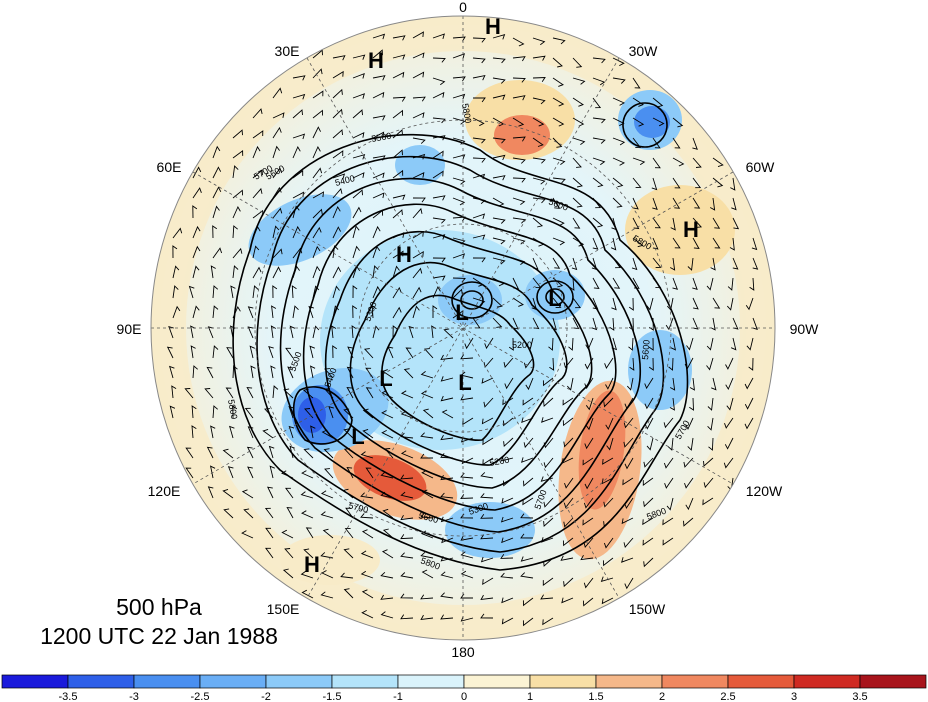 The image size is (928, 702). What do you see at coordinates (200, 696) in the screenshot?
I see `colorbar-tick-label: -2.5` at bounding box center [200, 696].